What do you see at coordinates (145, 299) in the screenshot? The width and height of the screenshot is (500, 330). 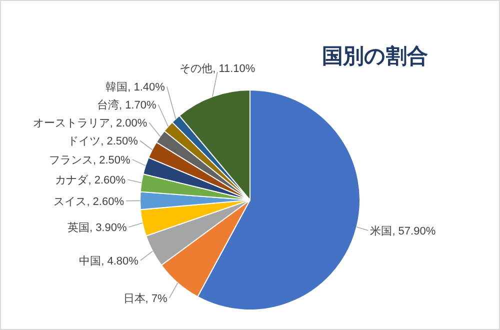 I see `slice-label: 日本, 7%` at bounding box center [145, 299].